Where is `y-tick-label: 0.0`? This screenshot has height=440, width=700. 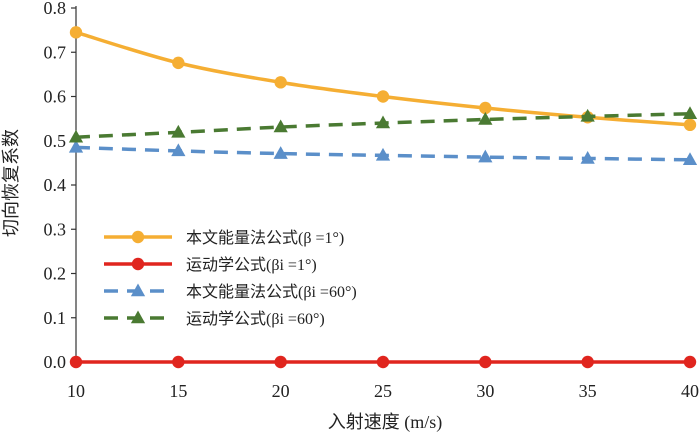 y-tick-label: 0.0 is located at coordinates (55, 362).